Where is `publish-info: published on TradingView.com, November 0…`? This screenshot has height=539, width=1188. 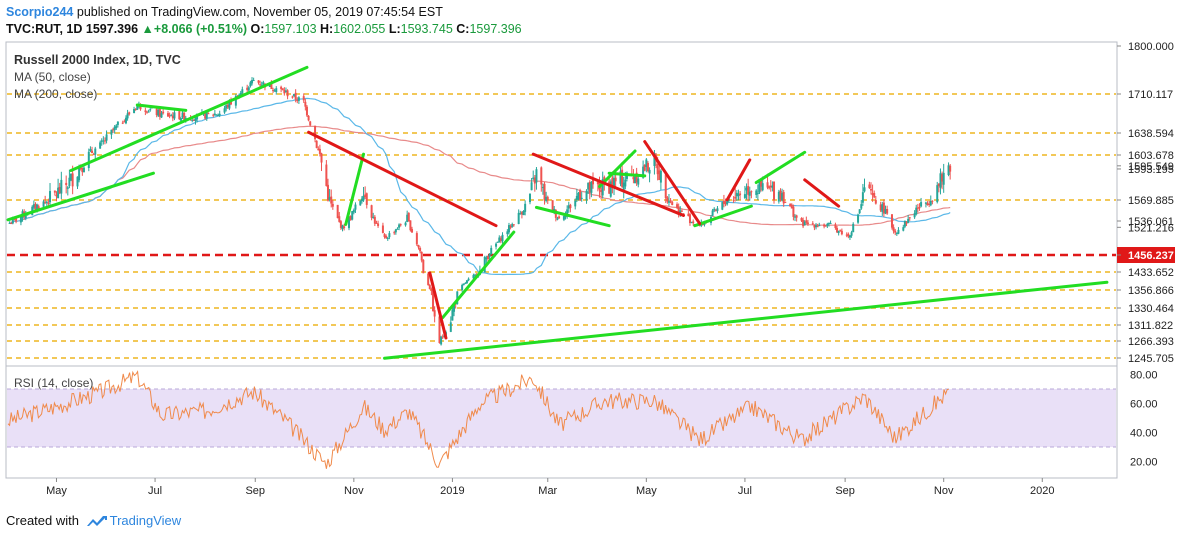
publish-info: published on TradingView.com, November 0… is located at coordinates (259, 12).